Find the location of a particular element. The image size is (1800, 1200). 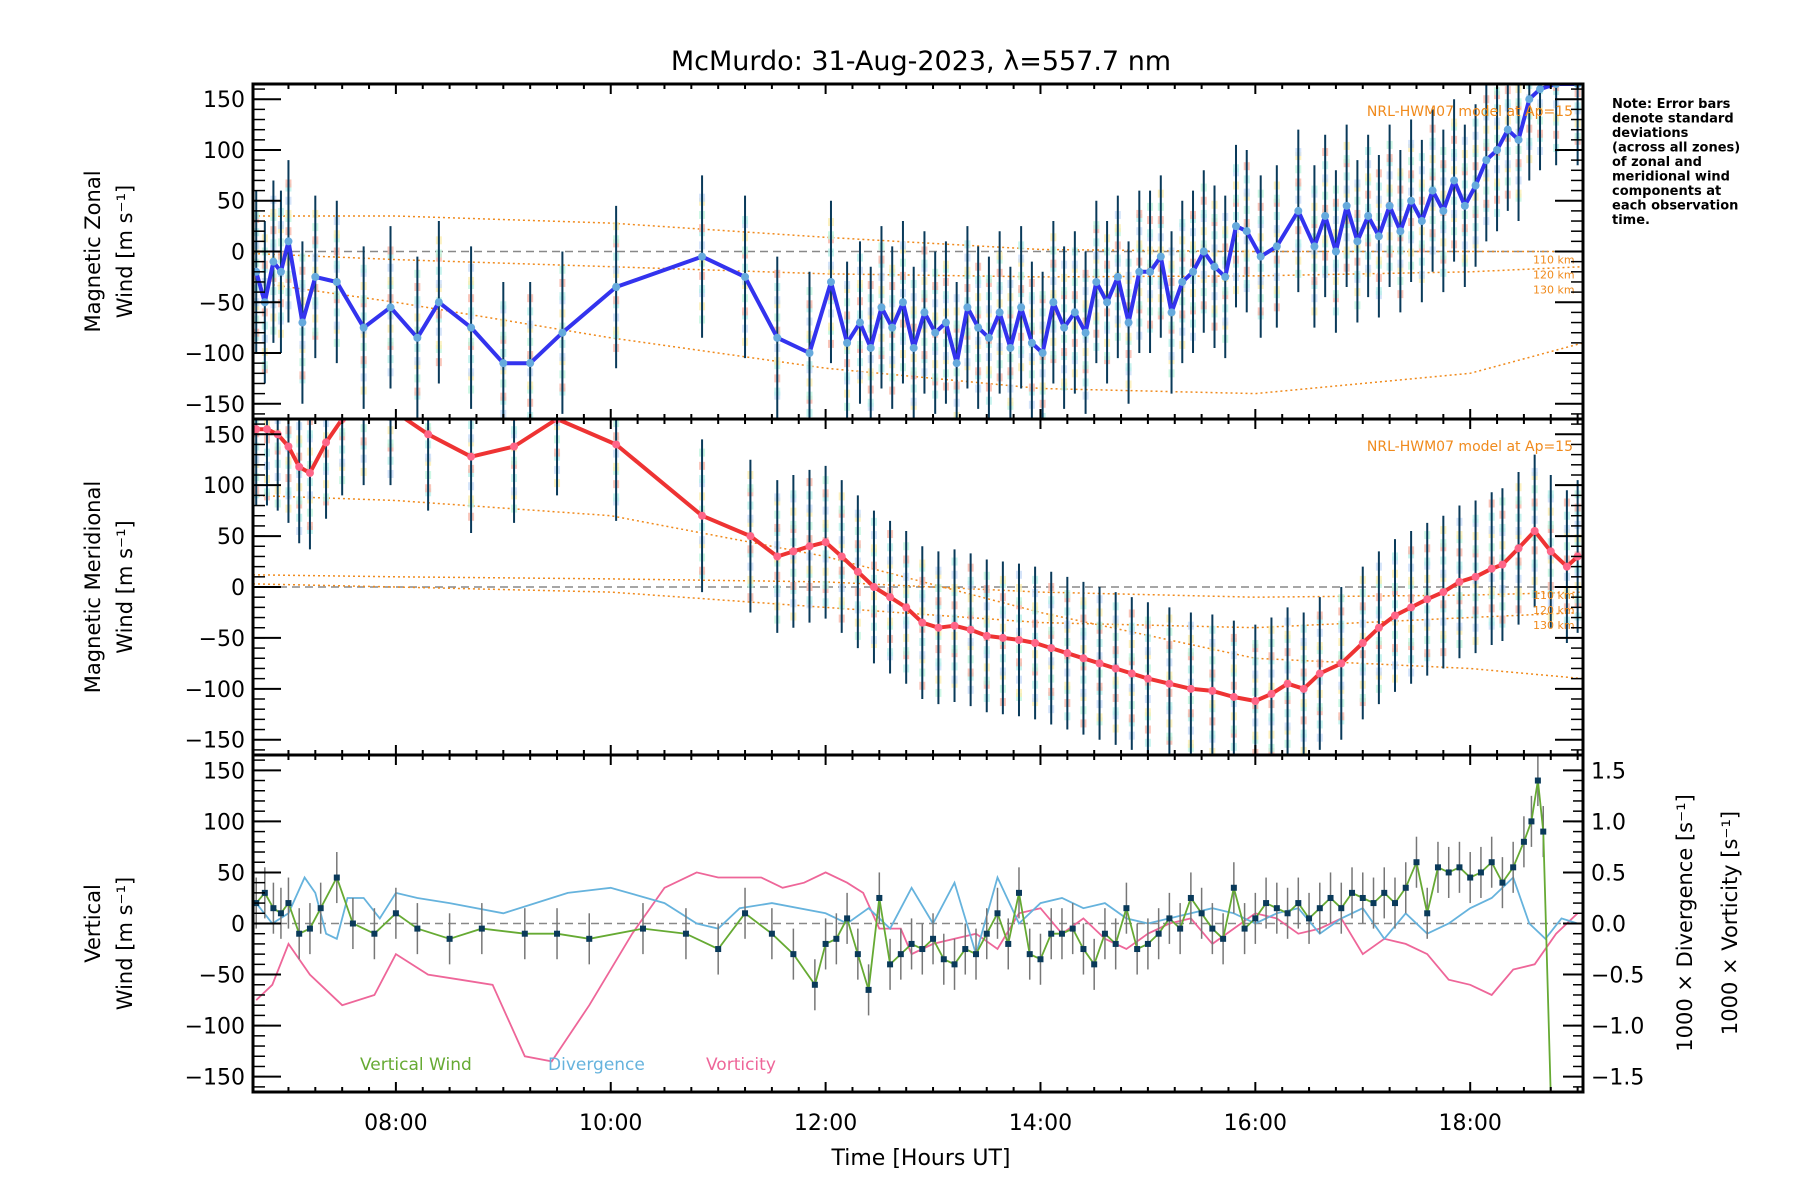

x-tick-label: 16:00 is located at coordinates (1255, 1123).